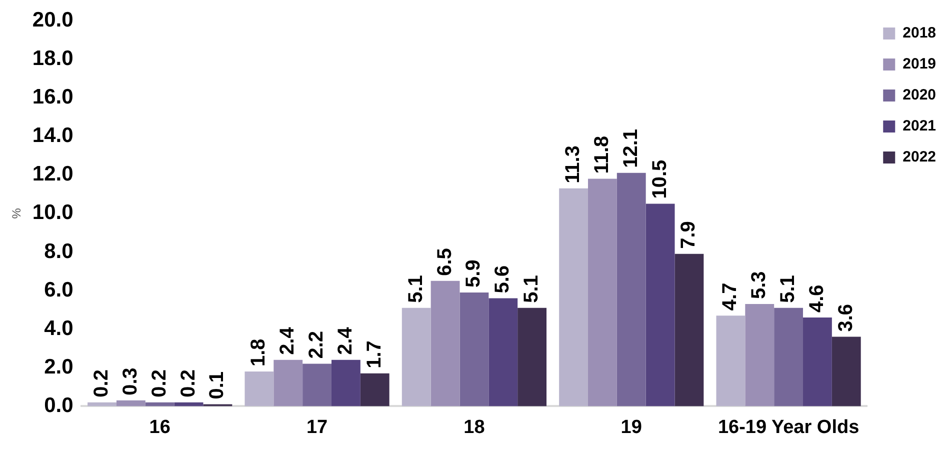 The width and height of the screenshot is (951, 454). I want to click on data-label: 3.6, so click(845, 318).